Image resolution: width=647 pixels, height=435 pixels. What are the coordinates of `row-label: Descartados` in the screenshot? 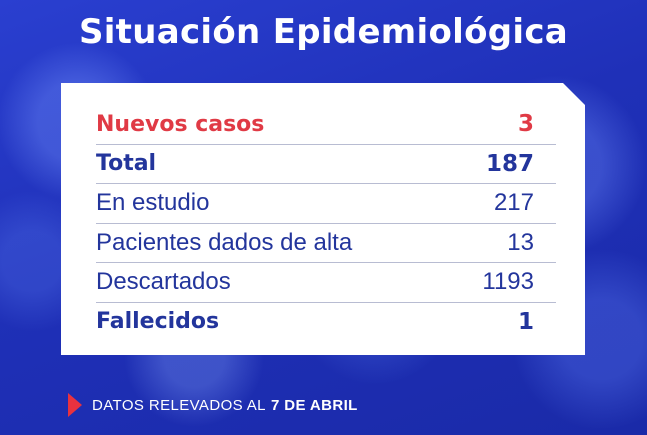 It's located at (163, 282).